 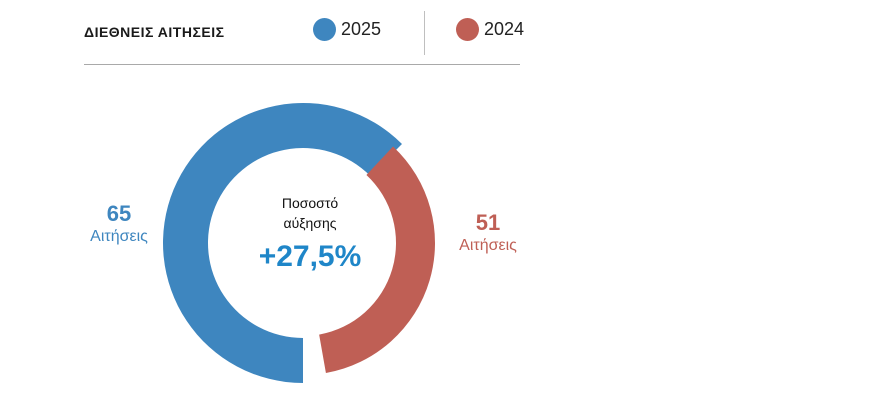 What do you see at coordinates (488, 245) in the screenshot?
I see `slice-unit-2024: Αιτήσεις` at bounding box center [488, 245].